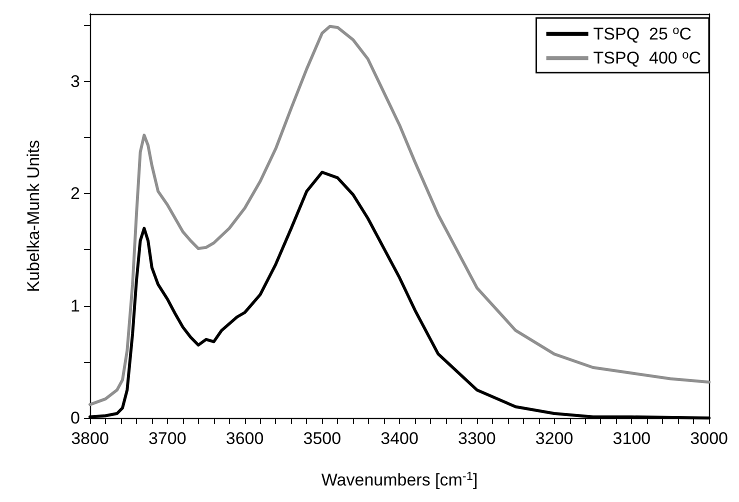 The width and height of the screenshot is (739, 502). I want to click on x-tick-label: 3500, so click(322, 438).